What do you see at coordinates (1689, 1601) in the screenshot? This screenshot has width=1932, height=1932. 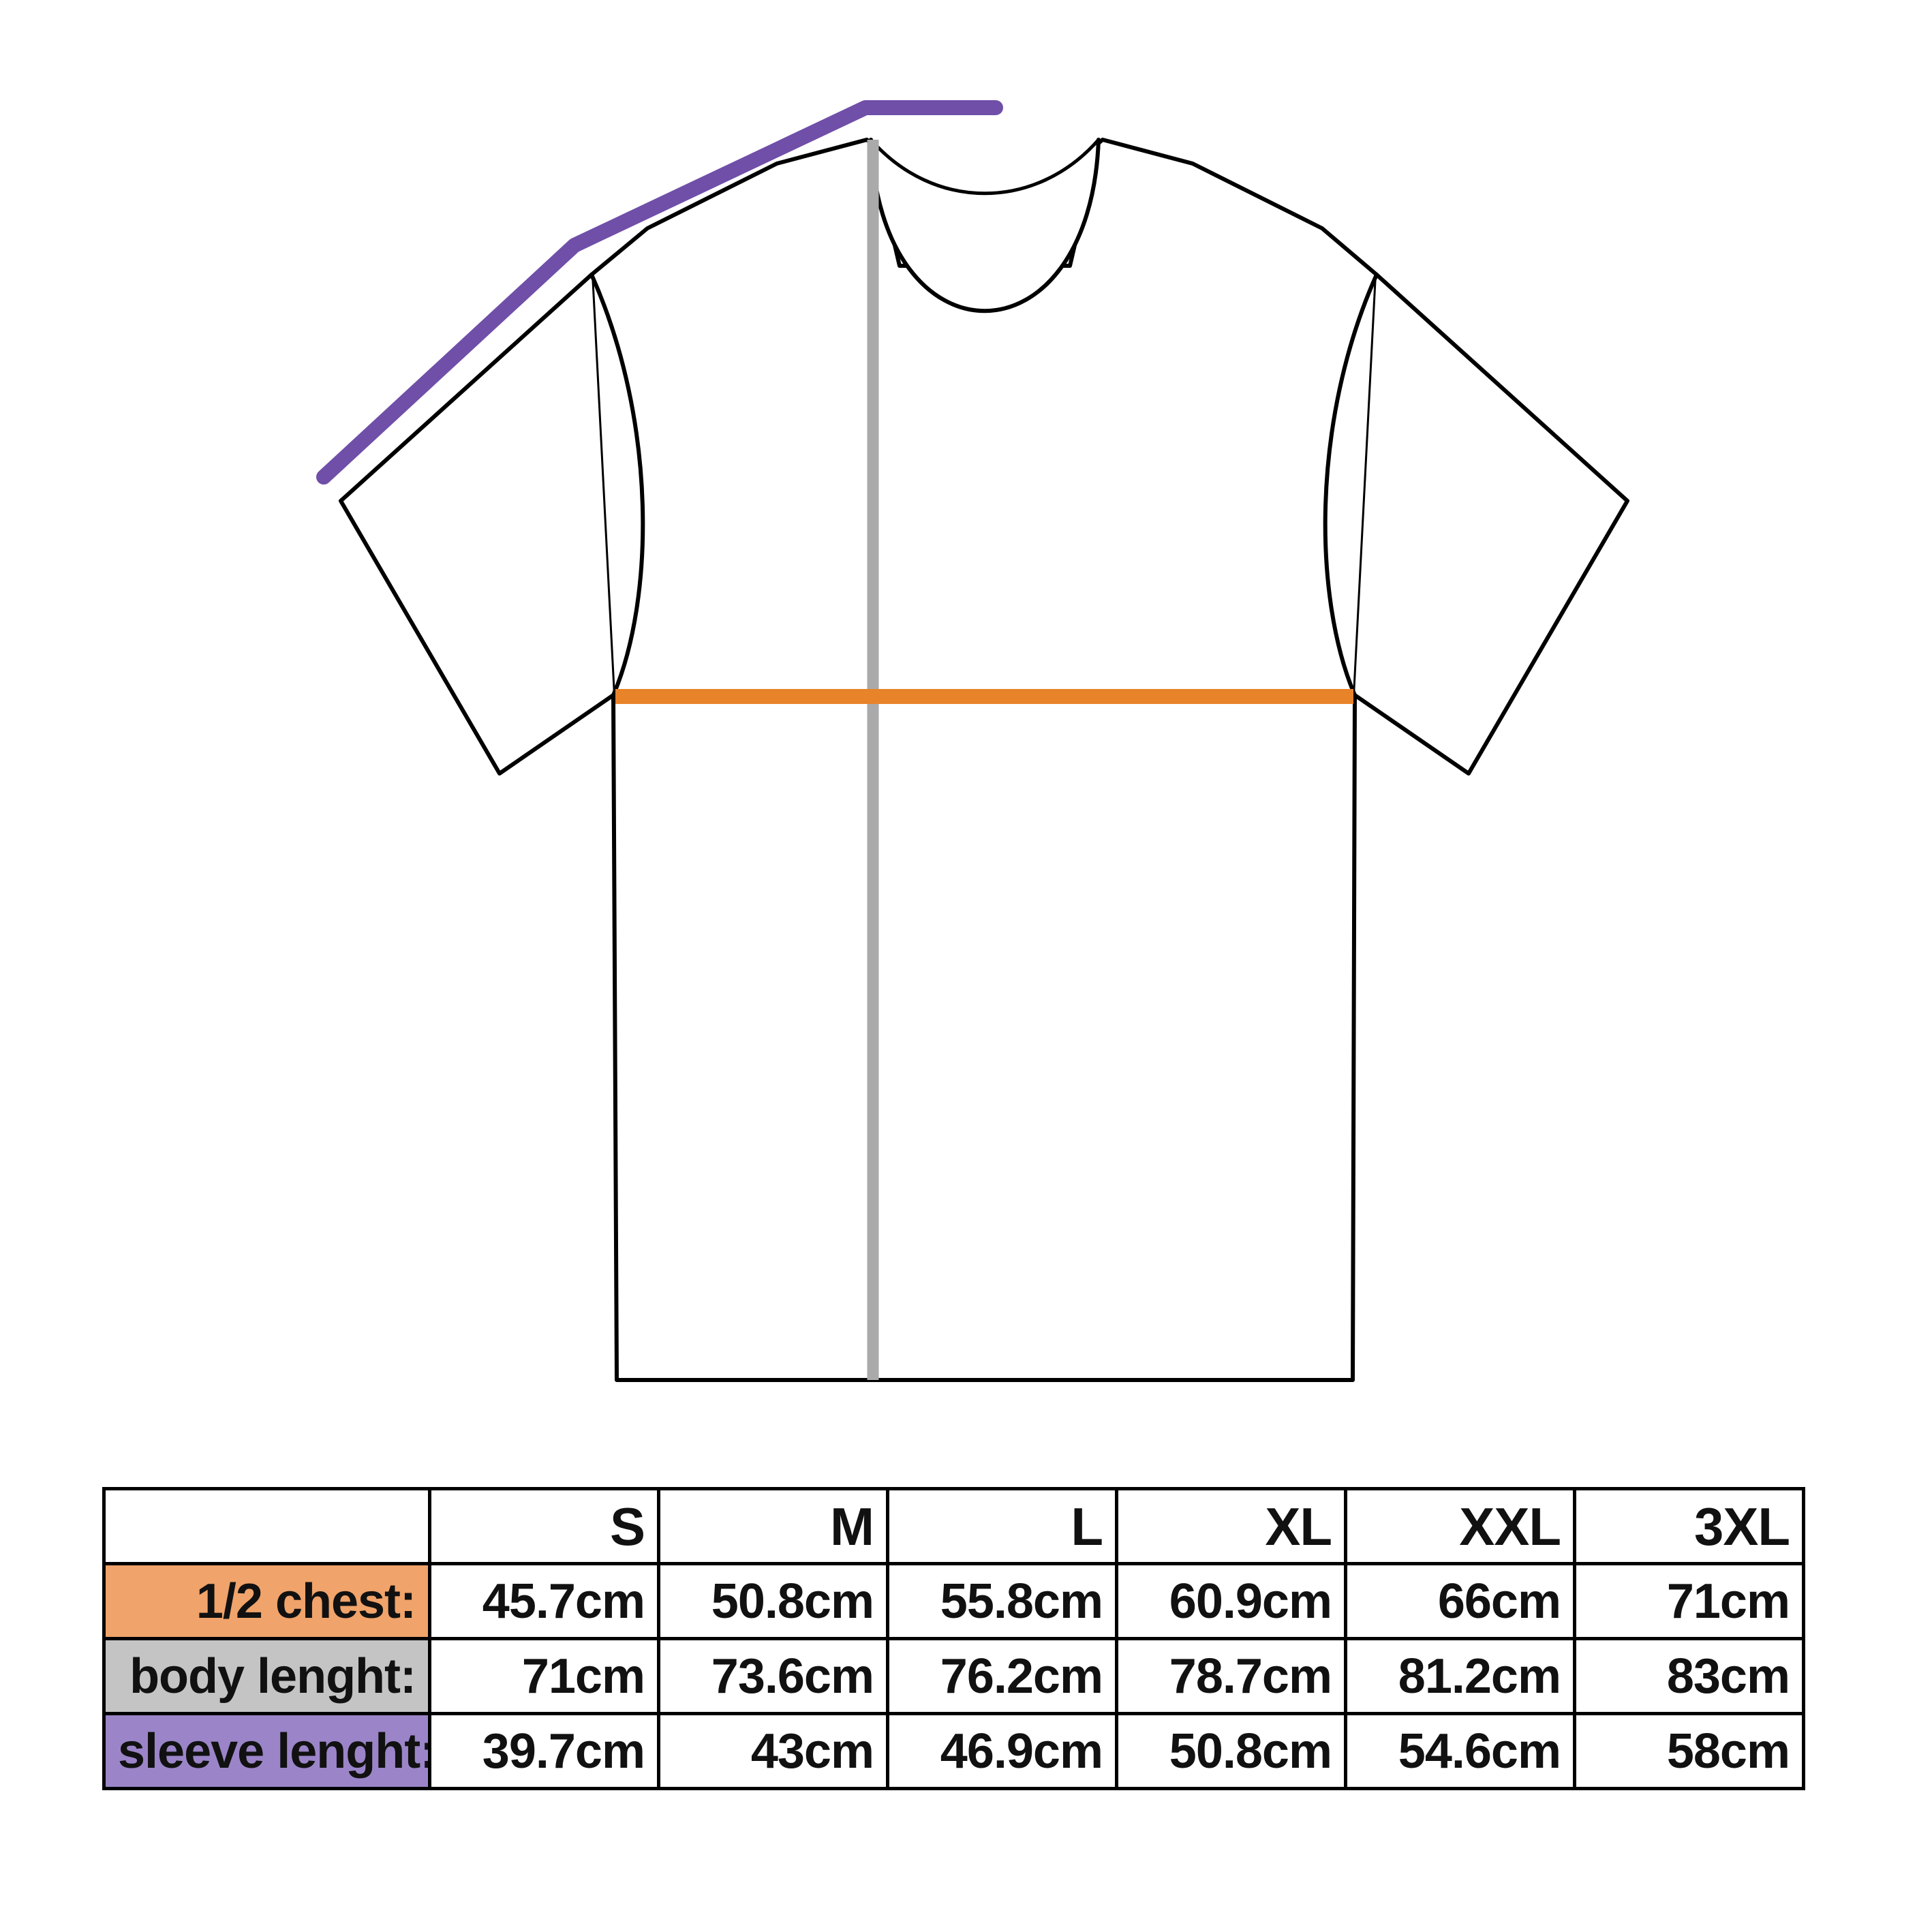 I see `cell-half-chest-3xl: 71cm` at bounding box center [1689, 1601].